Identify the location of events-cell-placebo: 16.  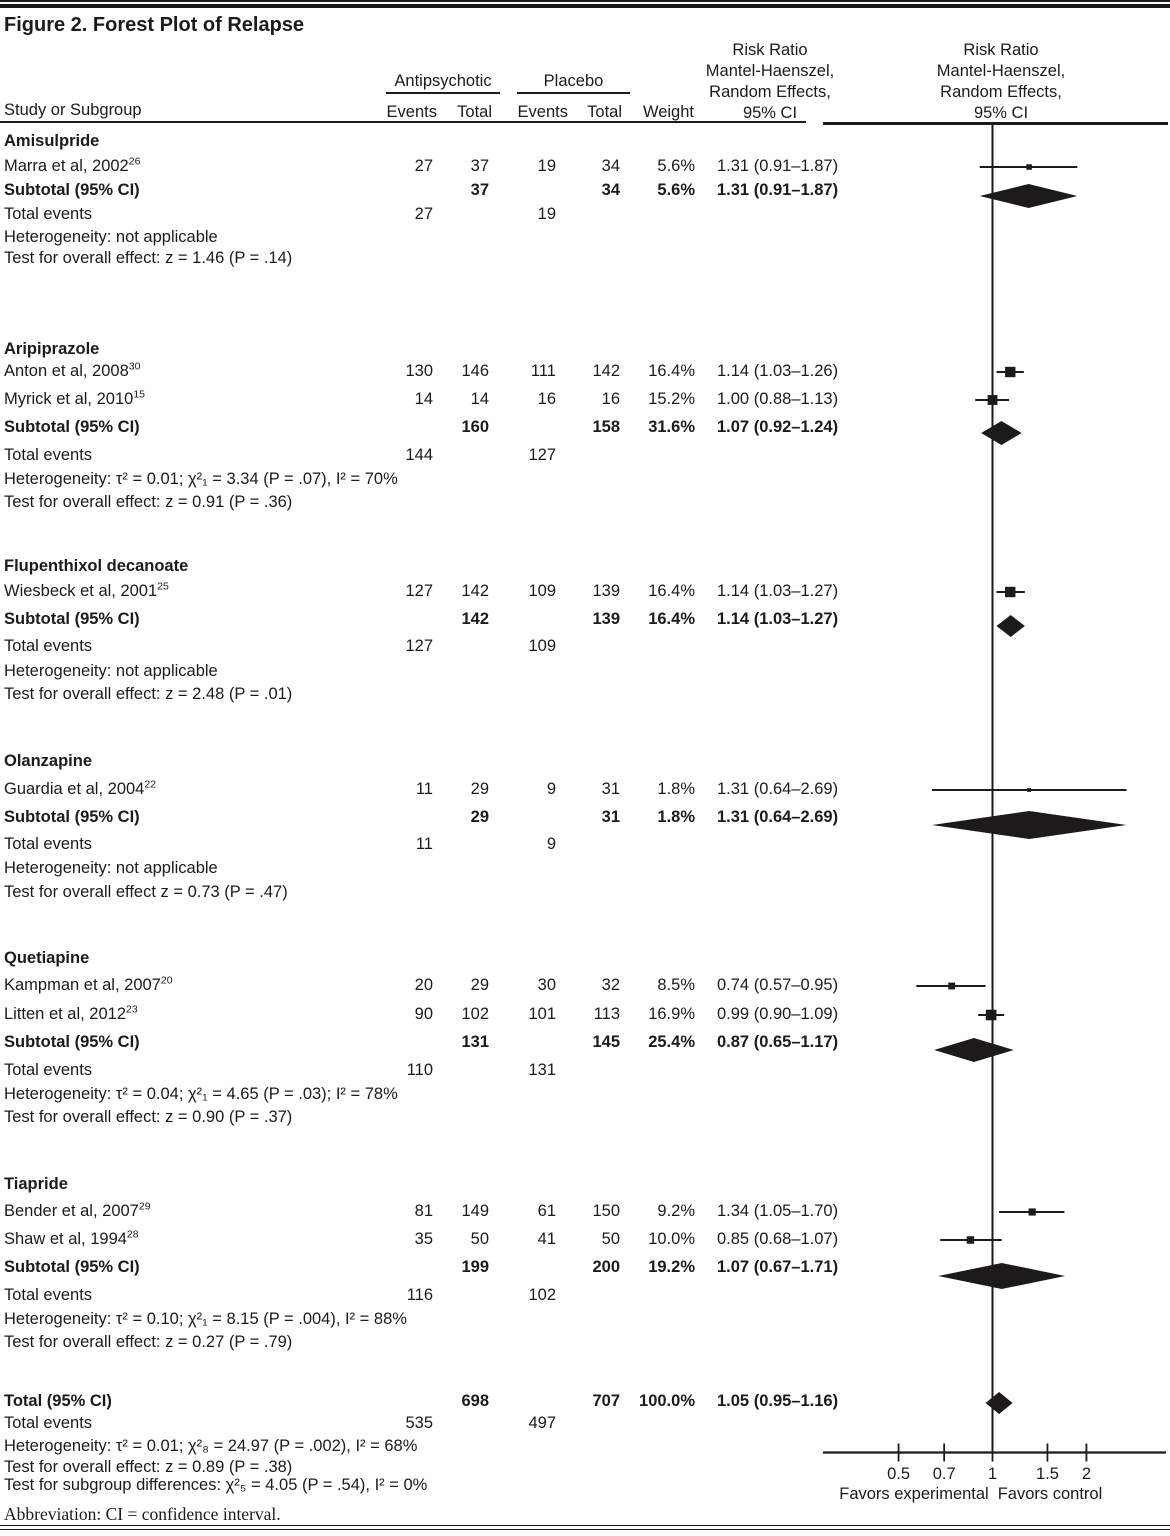
(546, 399).